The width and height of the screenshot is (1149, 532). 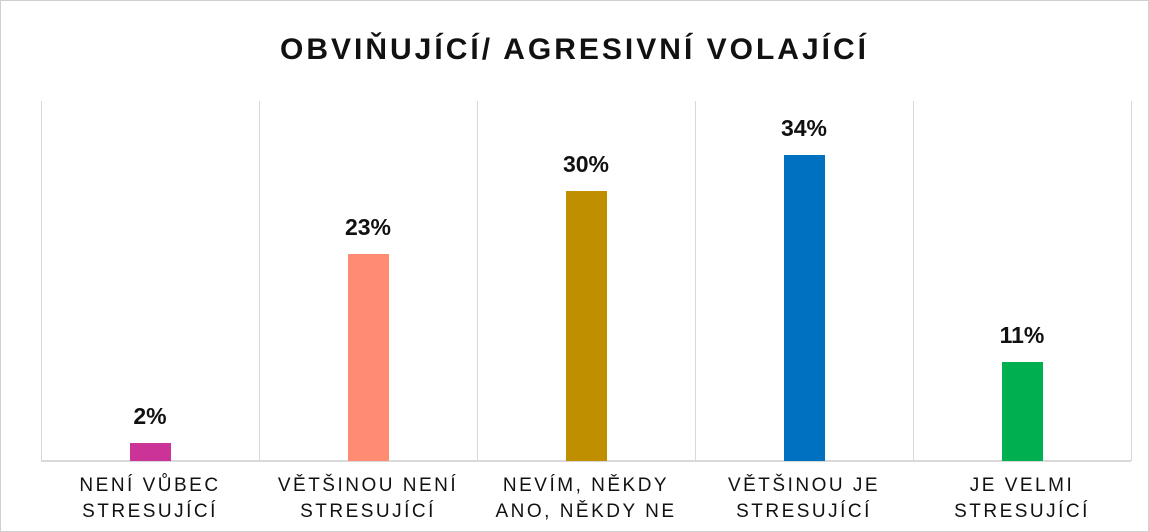 What do you see at coordinates (368, 227) in the screenshot?
I see `data-label: 23%` at bounding box center [368, 227].